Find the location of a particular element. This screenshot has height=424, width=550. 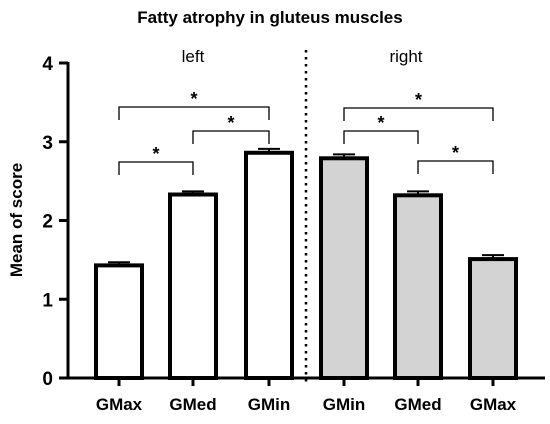

y-tick-label: 3 is located at coordinates (47, 143).